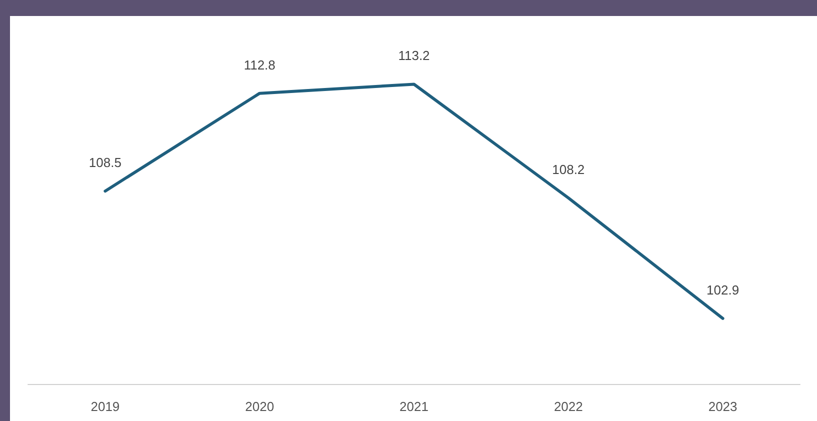  I want to click on data-label: 113.2, so click(414, 56).